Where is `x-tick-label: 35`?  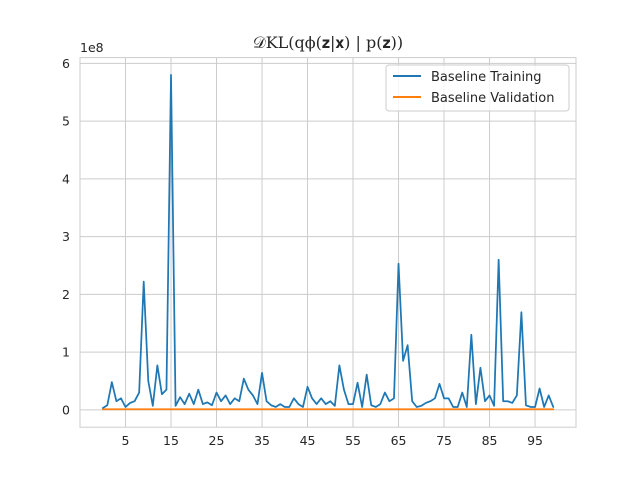
x-tick-label: 35 is located at coordinates (262, 440).